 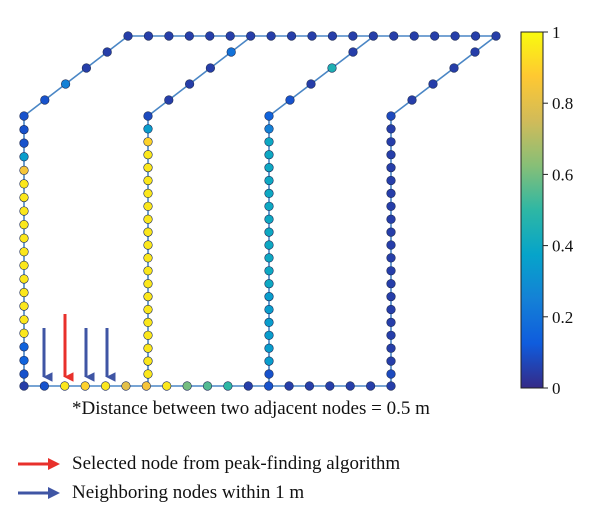 I want to click on red-arrow-icon, so click(x=39, y=464).